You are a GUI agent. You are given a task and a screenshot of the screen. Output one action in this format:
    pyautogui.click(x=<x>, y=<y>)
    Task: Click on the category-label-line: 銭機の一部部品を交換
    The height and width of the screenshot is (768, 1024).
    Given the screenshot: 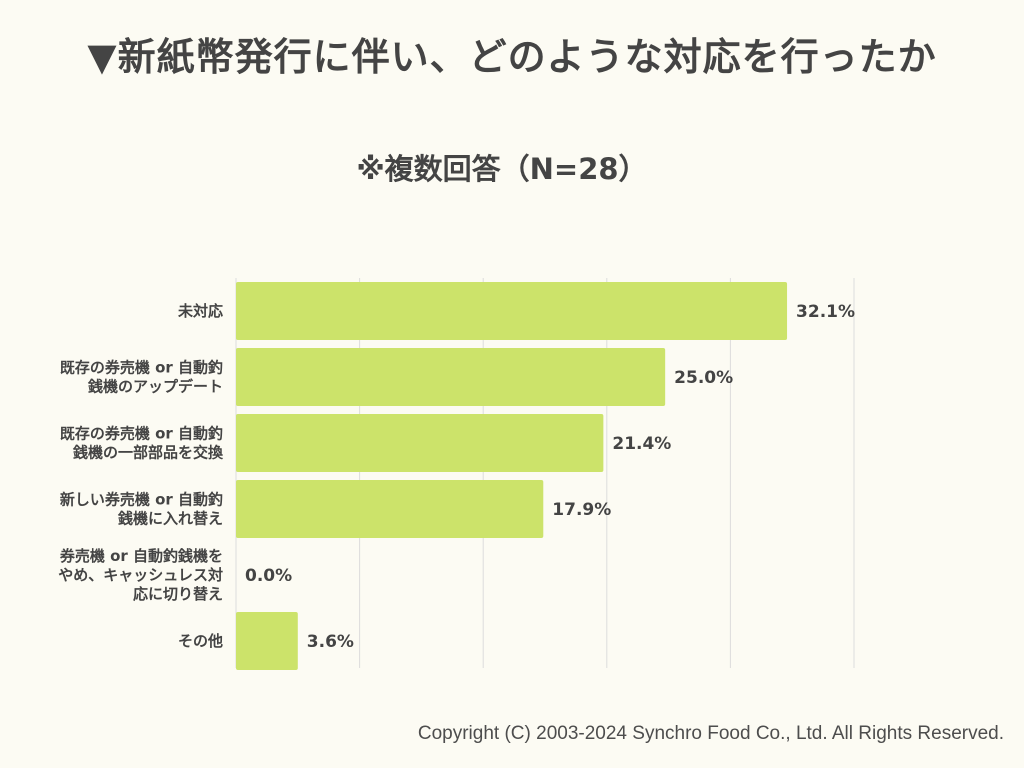 What is the action you would take?
    pyautogui.click(x=148, y=453)
    